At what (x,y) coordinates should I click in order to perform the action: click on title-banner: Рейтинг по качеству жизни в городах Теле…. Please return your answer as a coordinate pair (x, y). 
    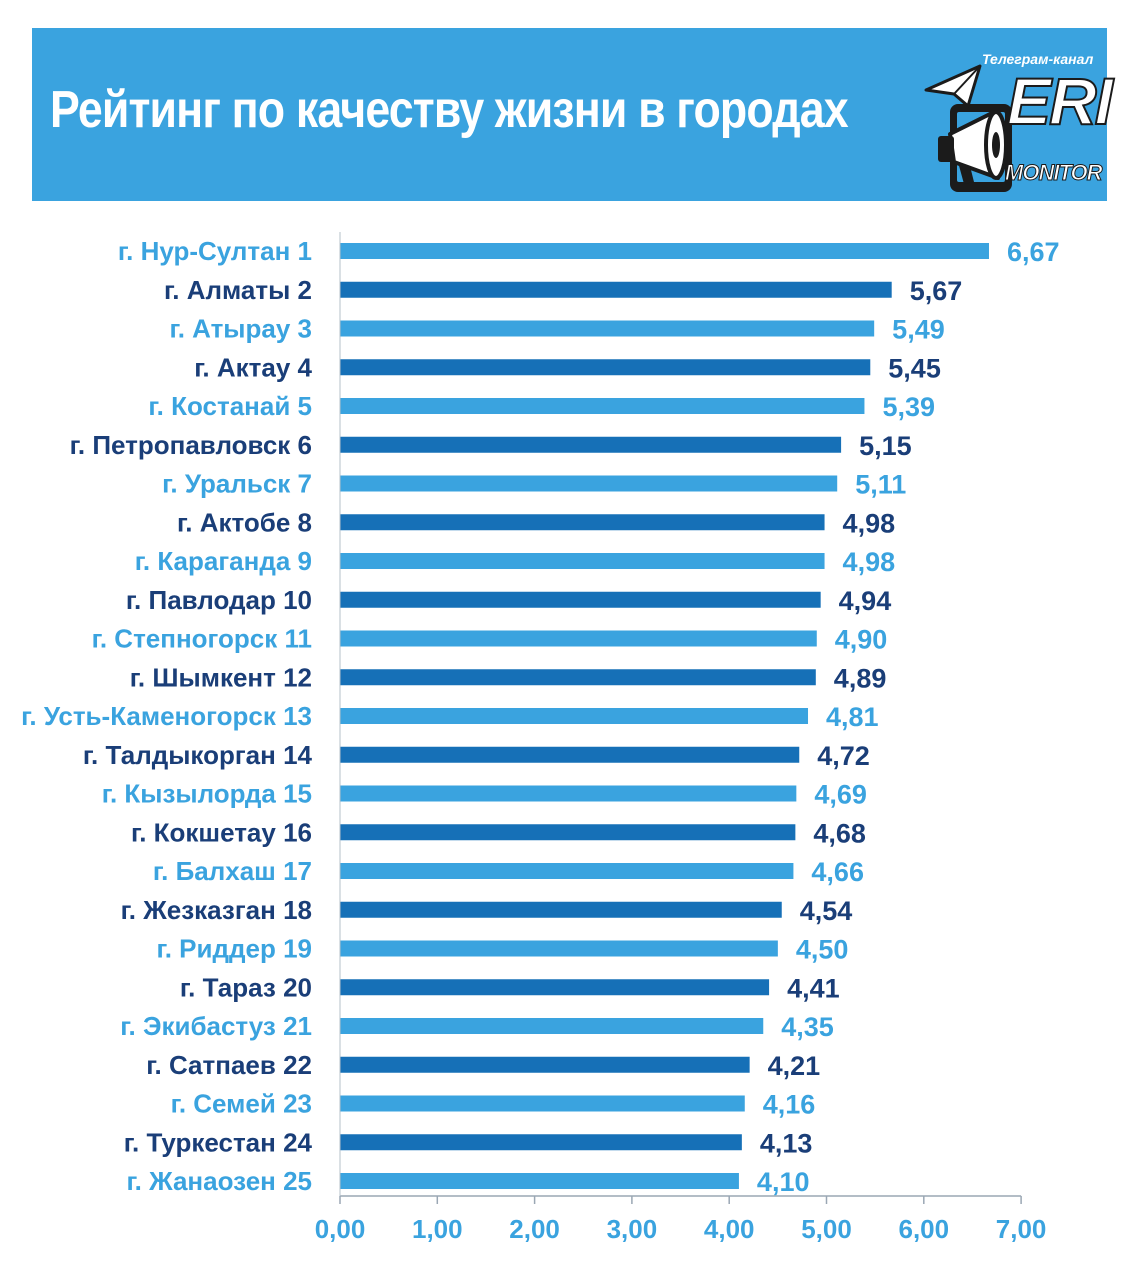
    Looking at the image, I should click on (573, 114).